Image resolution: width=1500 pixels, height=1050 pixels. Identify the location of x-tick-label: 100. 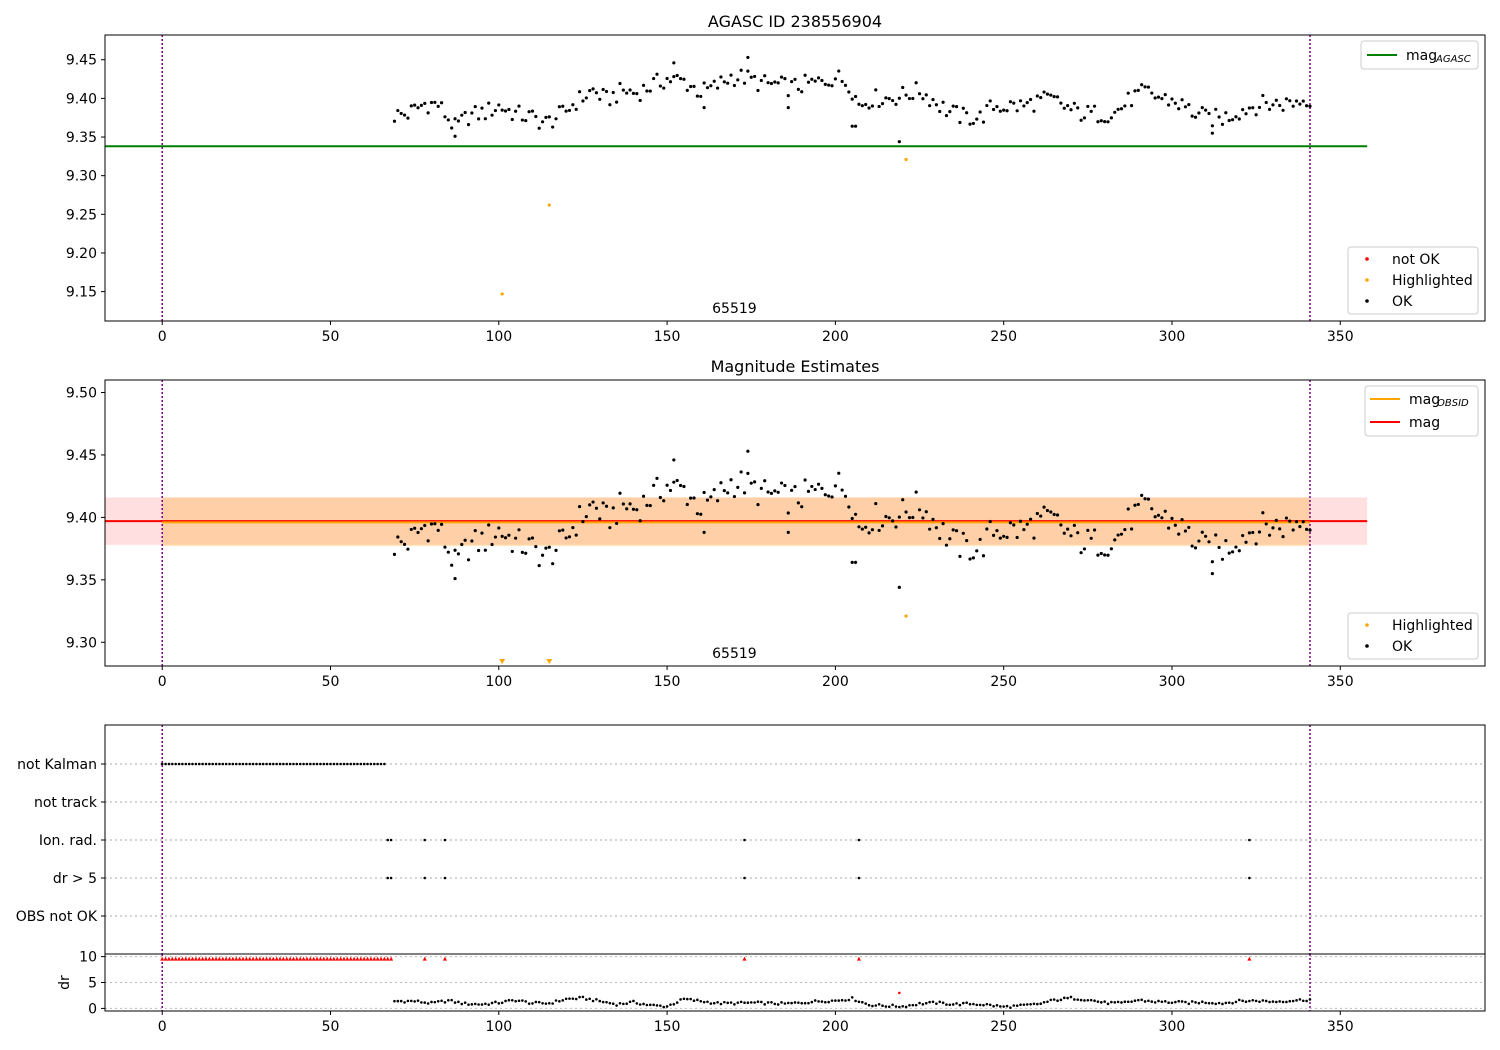
(498, 1027).